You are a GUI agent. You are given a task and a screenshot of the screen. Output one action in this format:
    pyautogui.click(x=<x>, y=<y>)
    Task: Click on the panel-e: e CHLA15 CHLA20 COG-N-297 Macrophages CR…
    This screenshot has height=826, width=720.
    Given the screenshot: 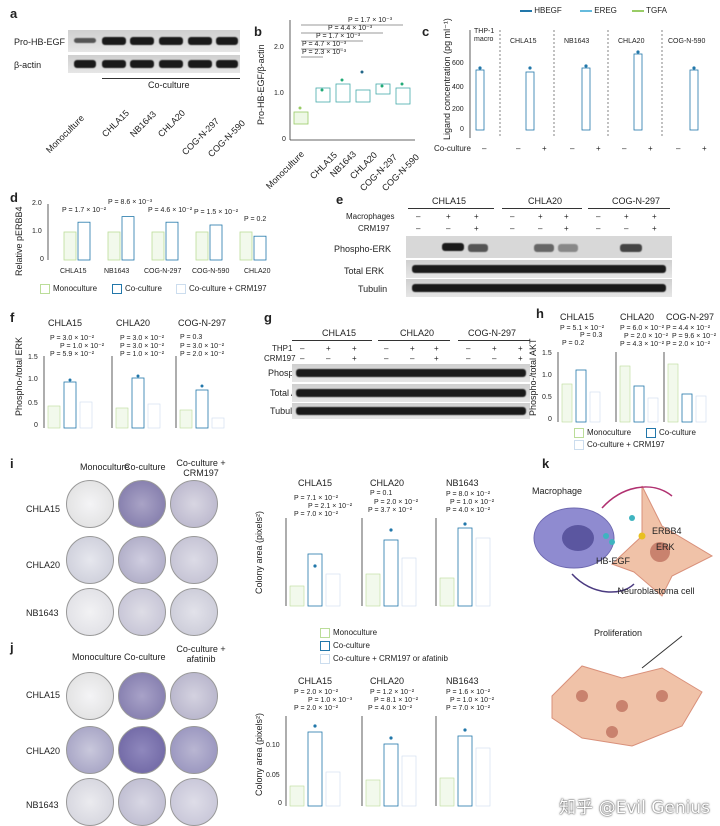 What is the action you would take?
    pyautogui.click(x=506, y=244)
    